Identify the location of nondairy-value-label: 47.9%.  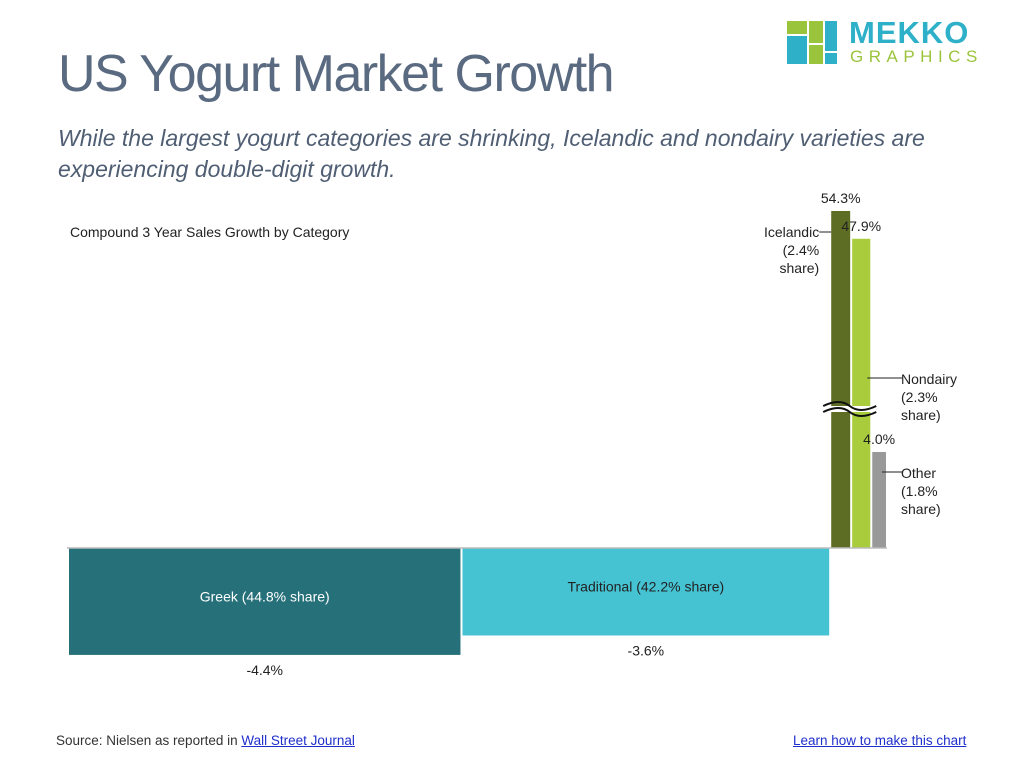
(861, 226).